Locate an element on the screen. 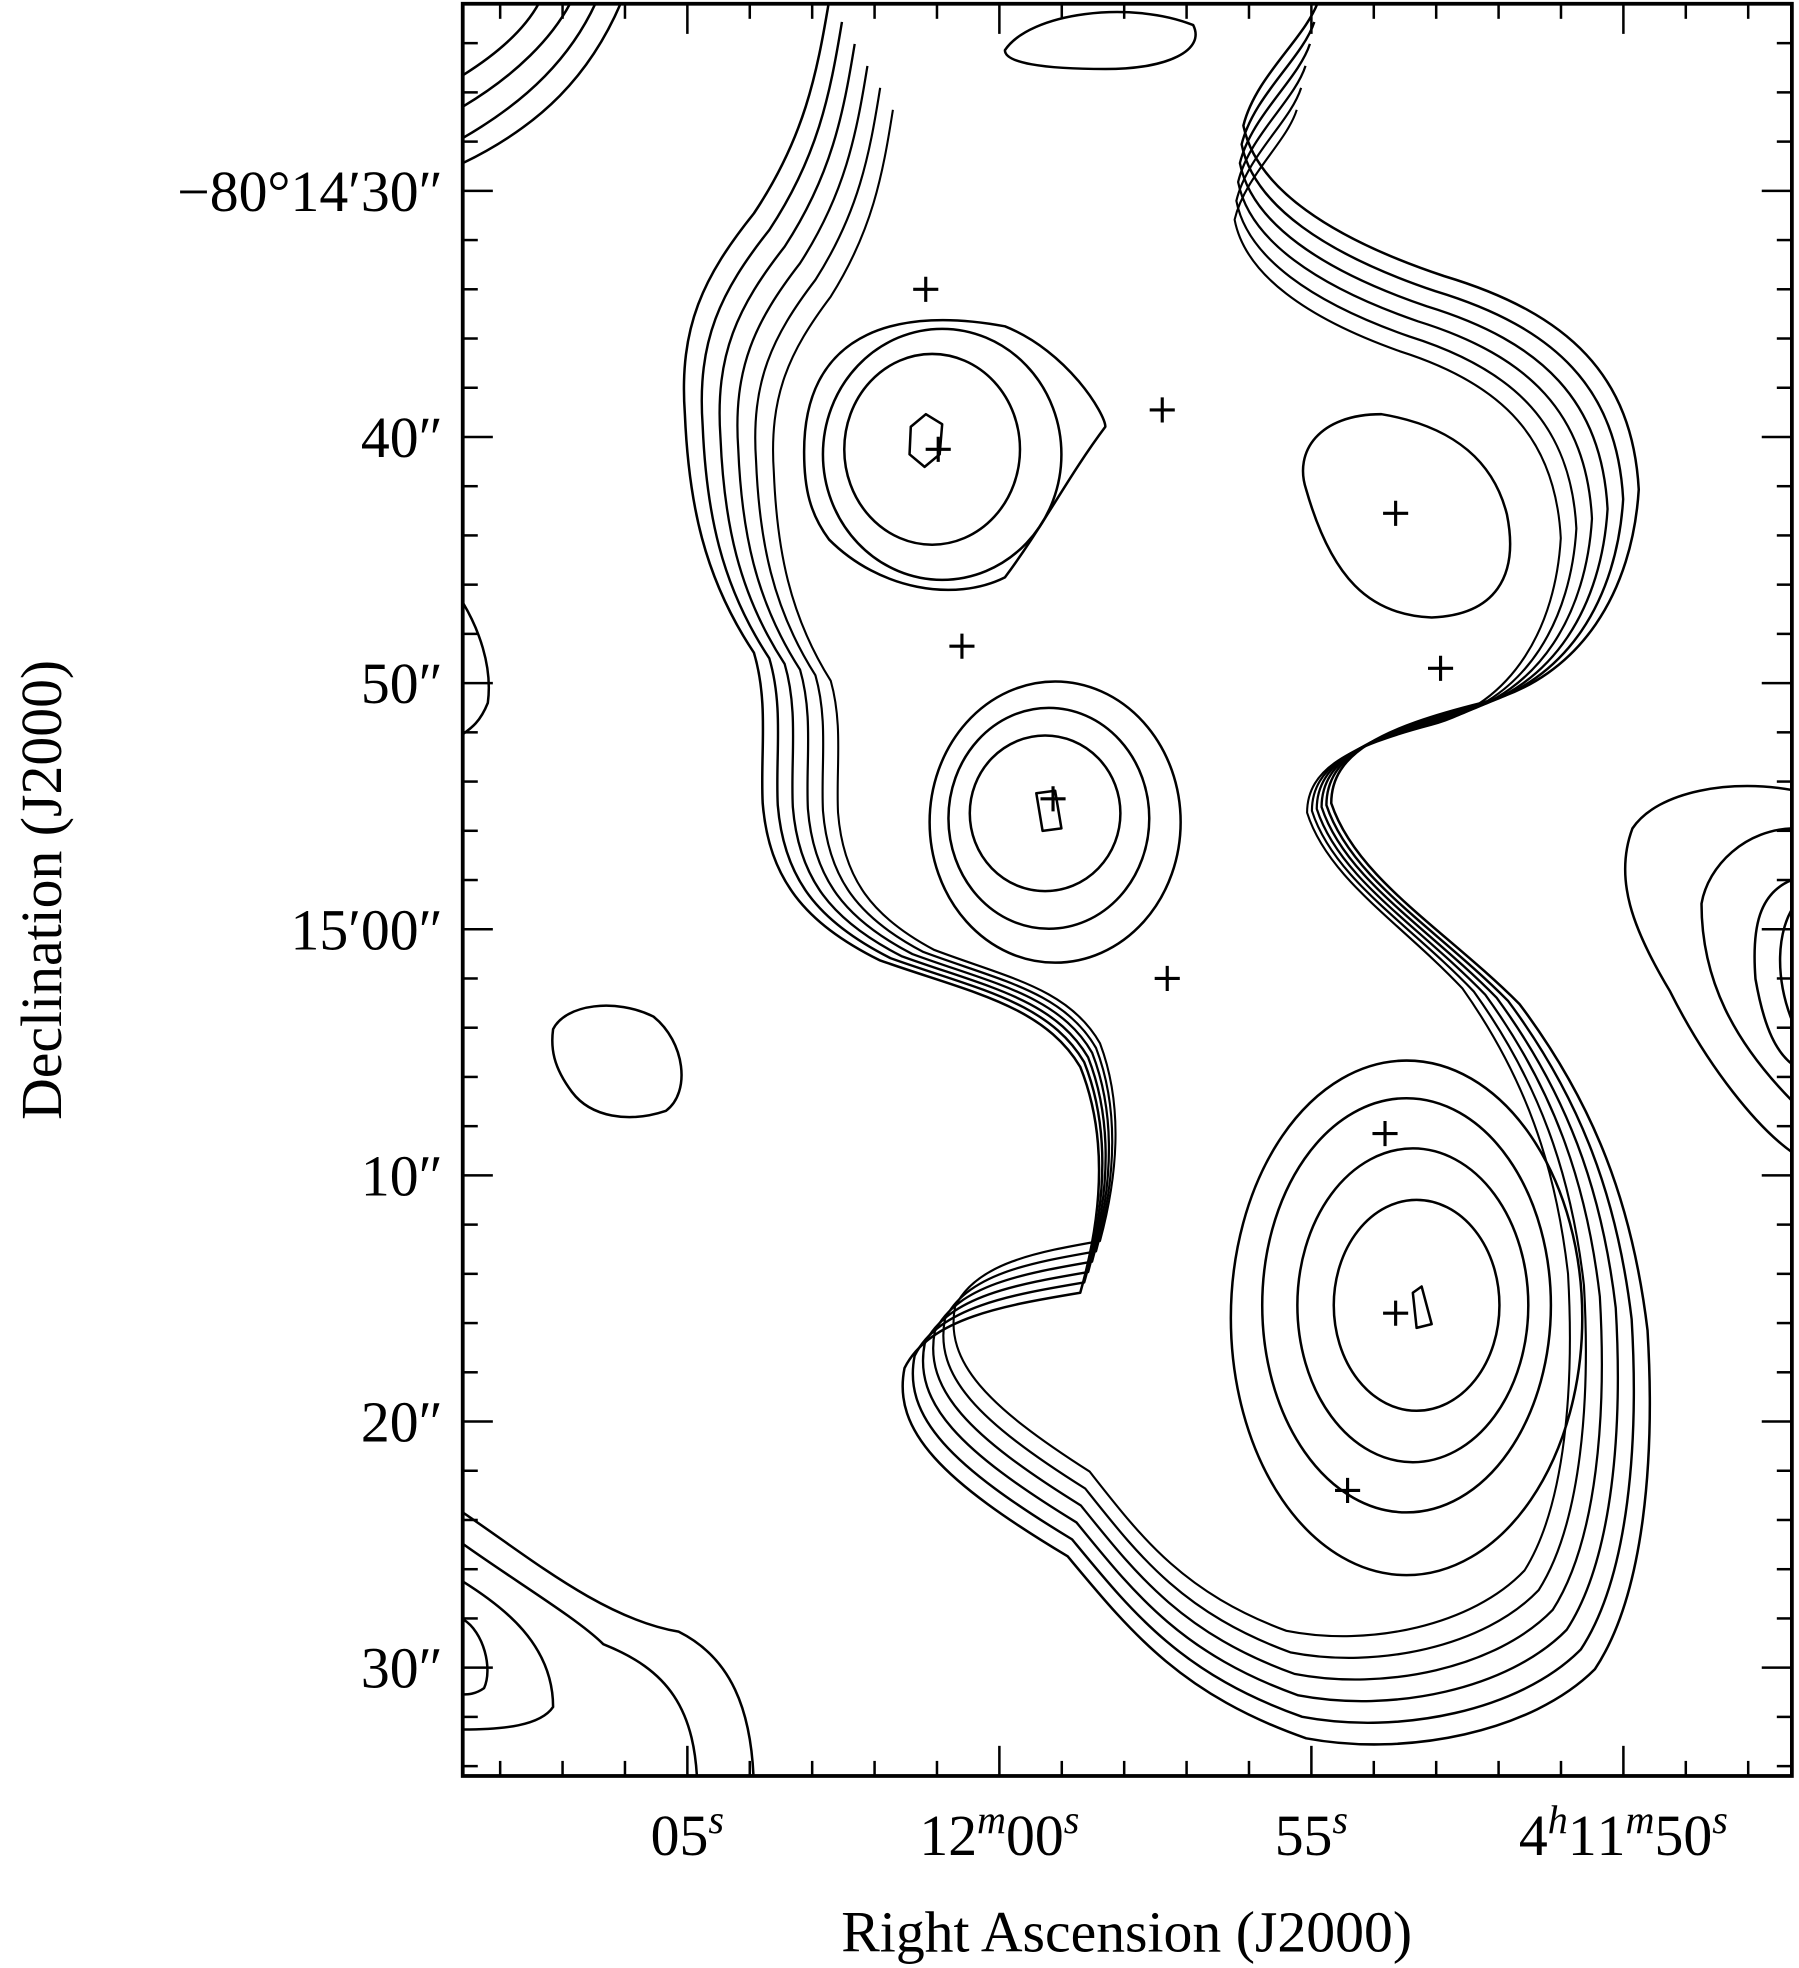 This screenshot has height=1968, width=1799. x-tick-label: 4h11m50s is located at coordinates (1623, 1832).